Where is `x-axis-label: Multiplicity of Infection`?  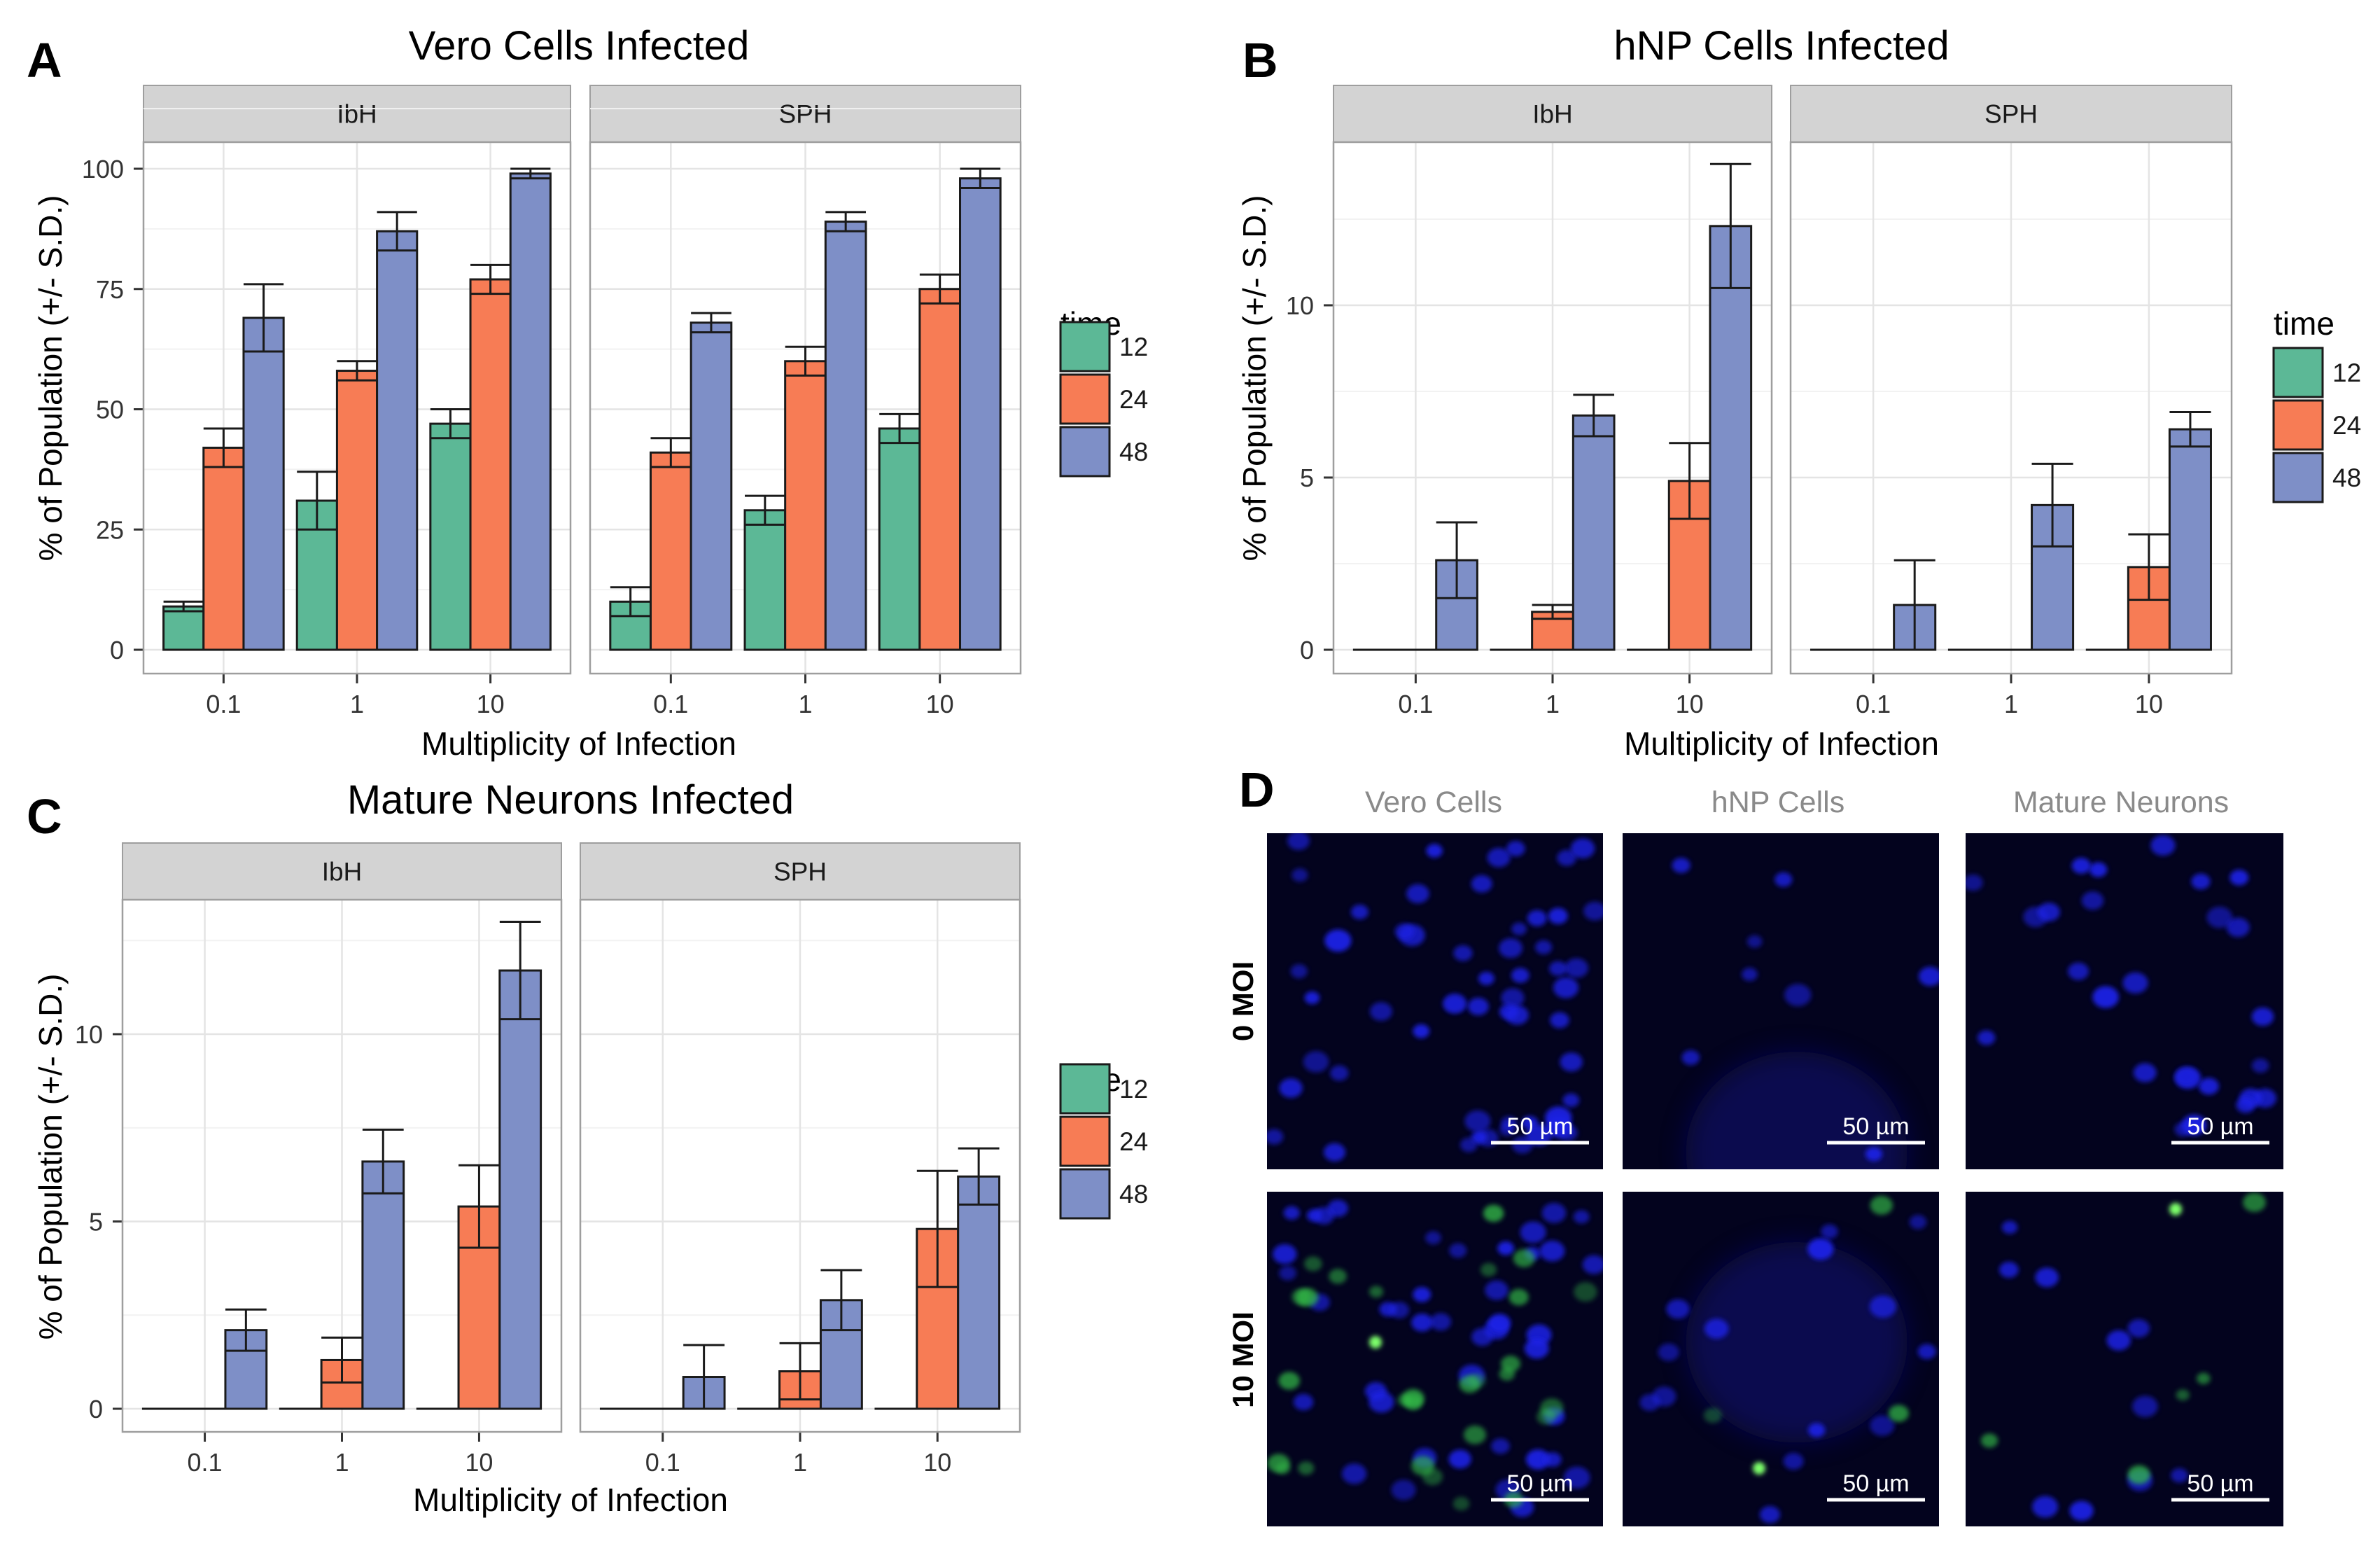 x-axis-label: Multiplicity of Infection is located at coordinates (570, 1500).